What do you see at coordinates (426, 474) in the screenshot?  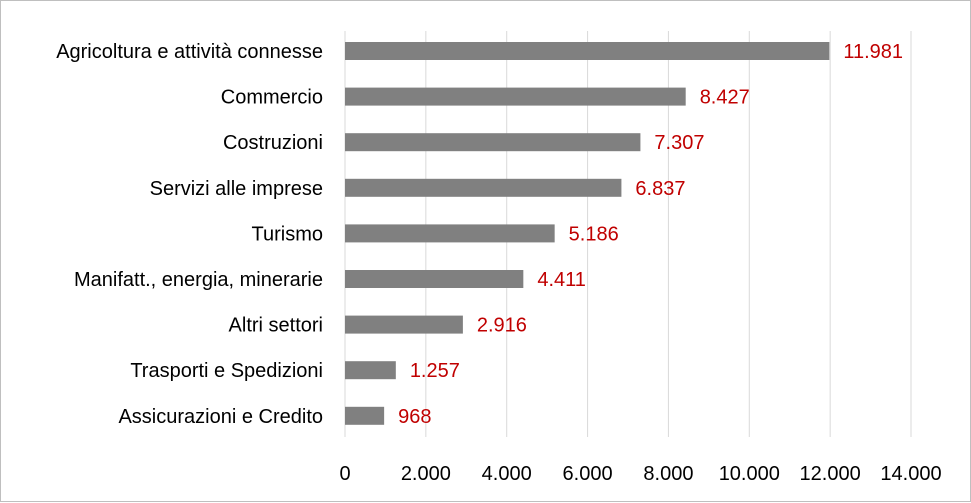 I see `x-tick-label: 2.000` at bounding box center [426, 474].